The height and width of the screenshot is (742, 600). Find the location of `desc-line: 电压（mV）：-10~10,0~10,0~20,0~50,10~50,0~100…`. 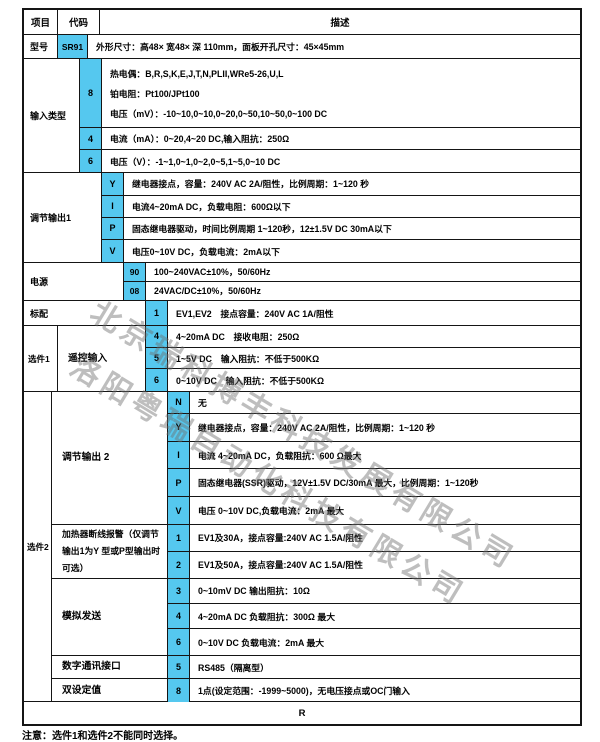

desc-line: 电压（mV）：-10~10,0~10,0~20,0~50,10~50,0~100… is located at coordinates (219, 113).